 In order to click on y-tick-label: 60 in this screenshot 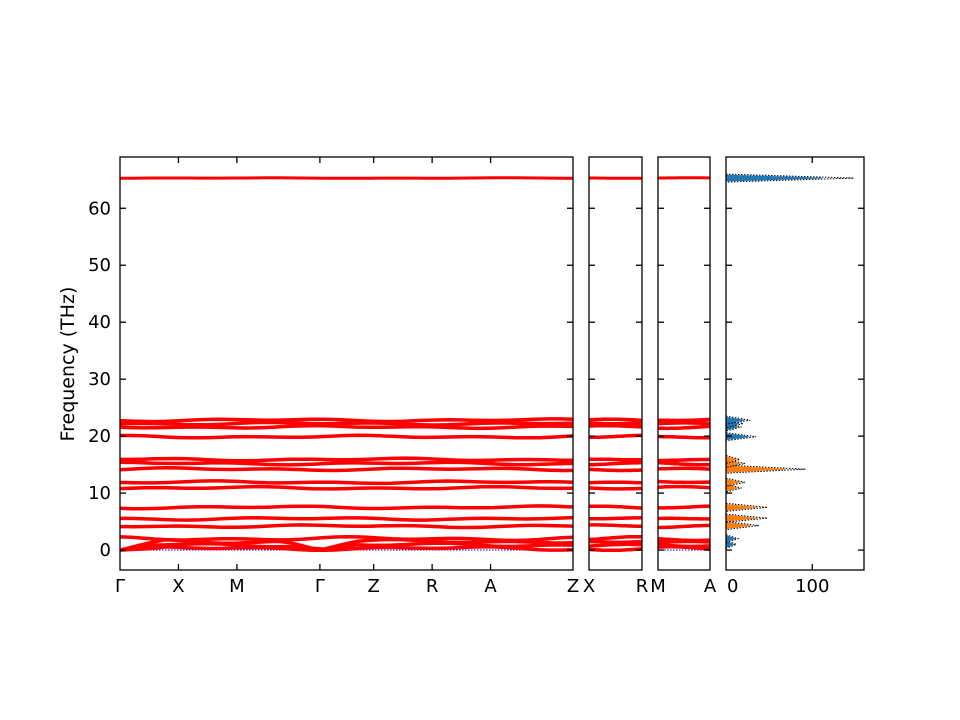, I will do `click(99, 208)`.